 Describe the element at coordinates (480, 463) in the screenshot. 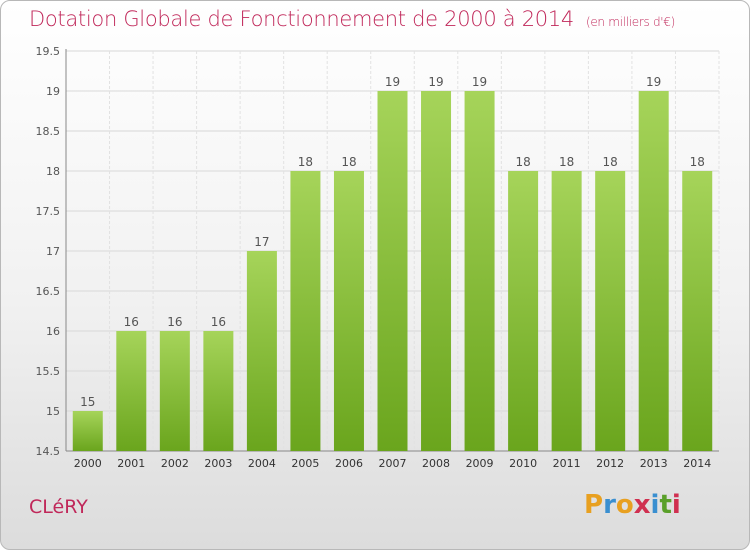

I see `x-tick-label: 2009` at that location.